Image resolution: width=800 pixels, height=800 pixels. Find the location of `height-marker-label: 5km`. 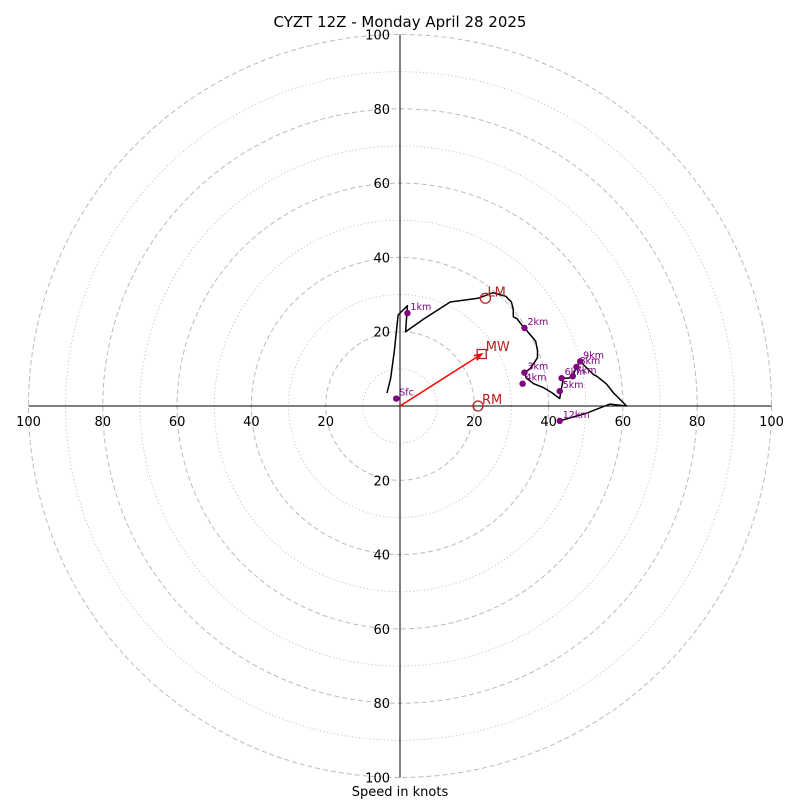

height-marker-label: 5km is located at coordinates (573, 385).